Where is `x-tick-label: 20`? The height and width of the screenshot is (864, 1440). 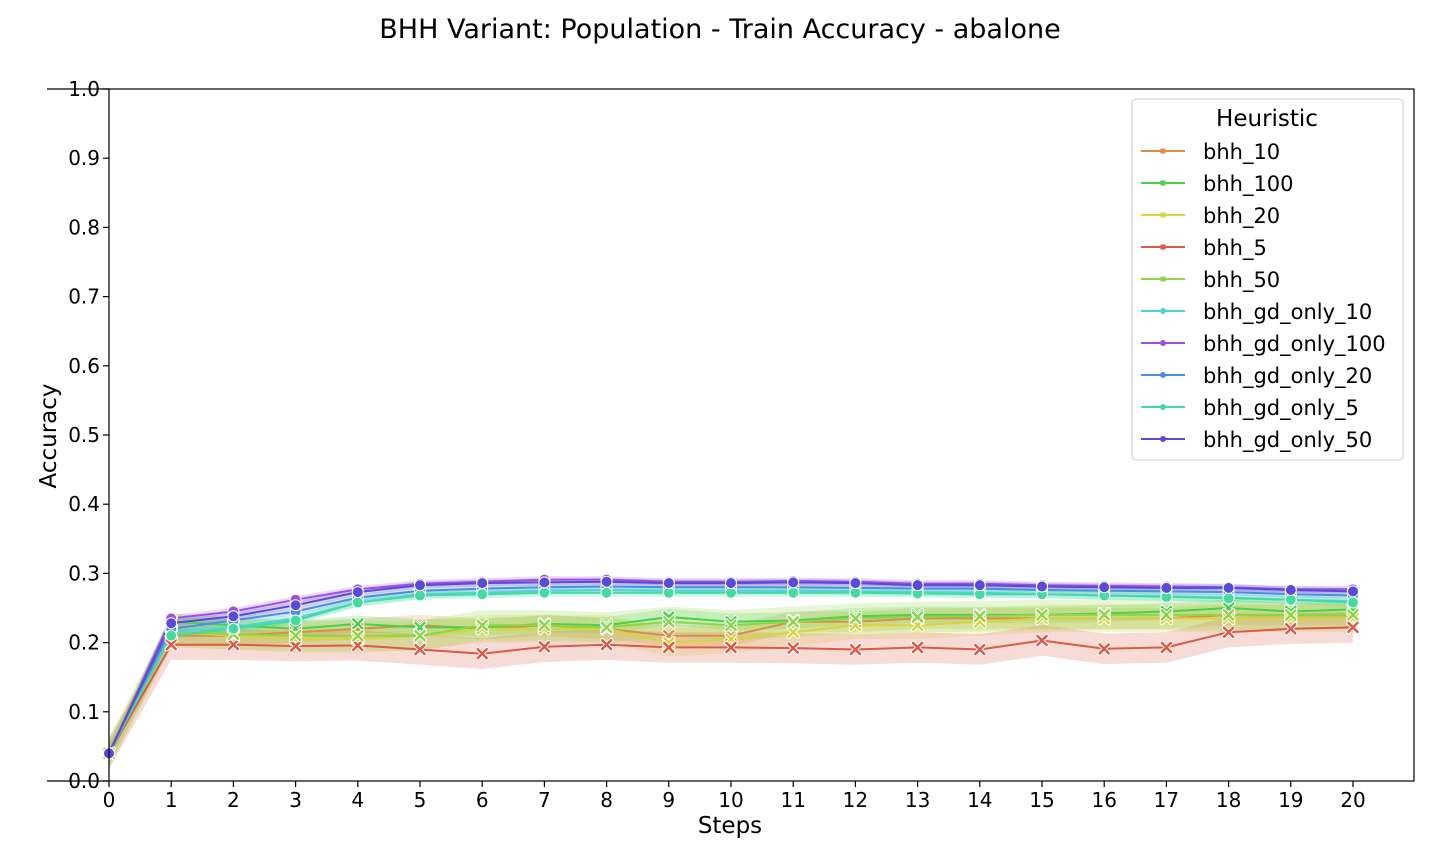 x-tick-label: 20 is located at coordinates (1352, 800).